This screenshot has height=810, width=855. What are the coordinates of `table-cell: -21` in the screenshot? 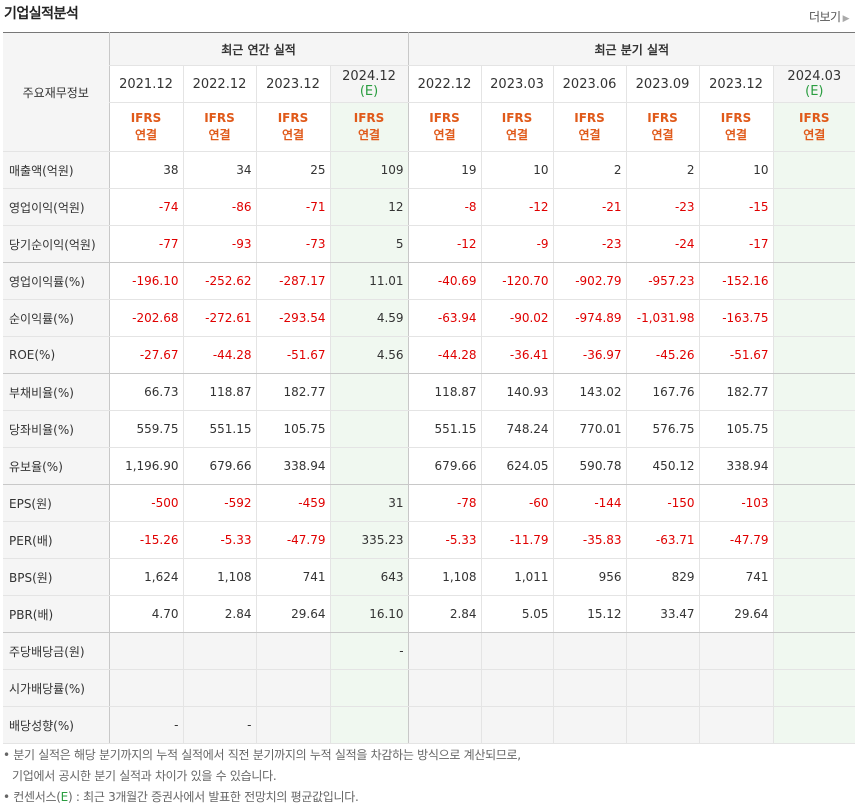 It's located at (589, 207).